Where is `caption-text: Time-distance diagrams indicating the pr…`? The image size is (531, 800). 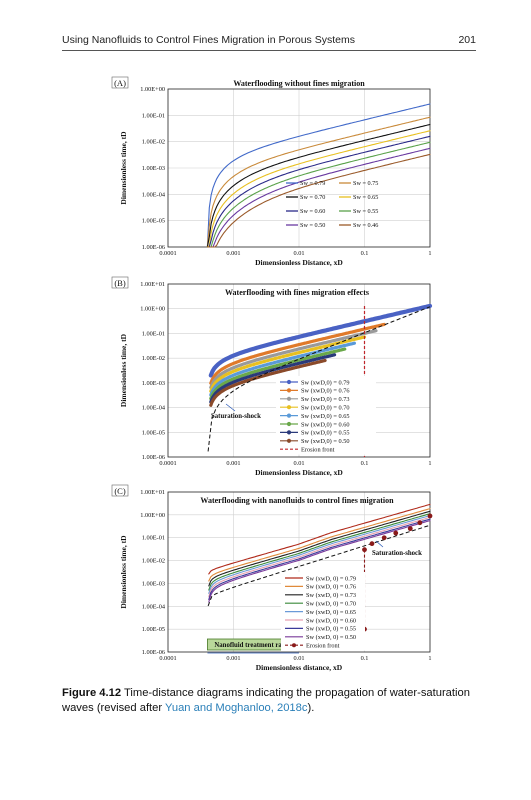
caption-text: Time-distance diagrams indicating the pr… is located at coordinates (266, 700).